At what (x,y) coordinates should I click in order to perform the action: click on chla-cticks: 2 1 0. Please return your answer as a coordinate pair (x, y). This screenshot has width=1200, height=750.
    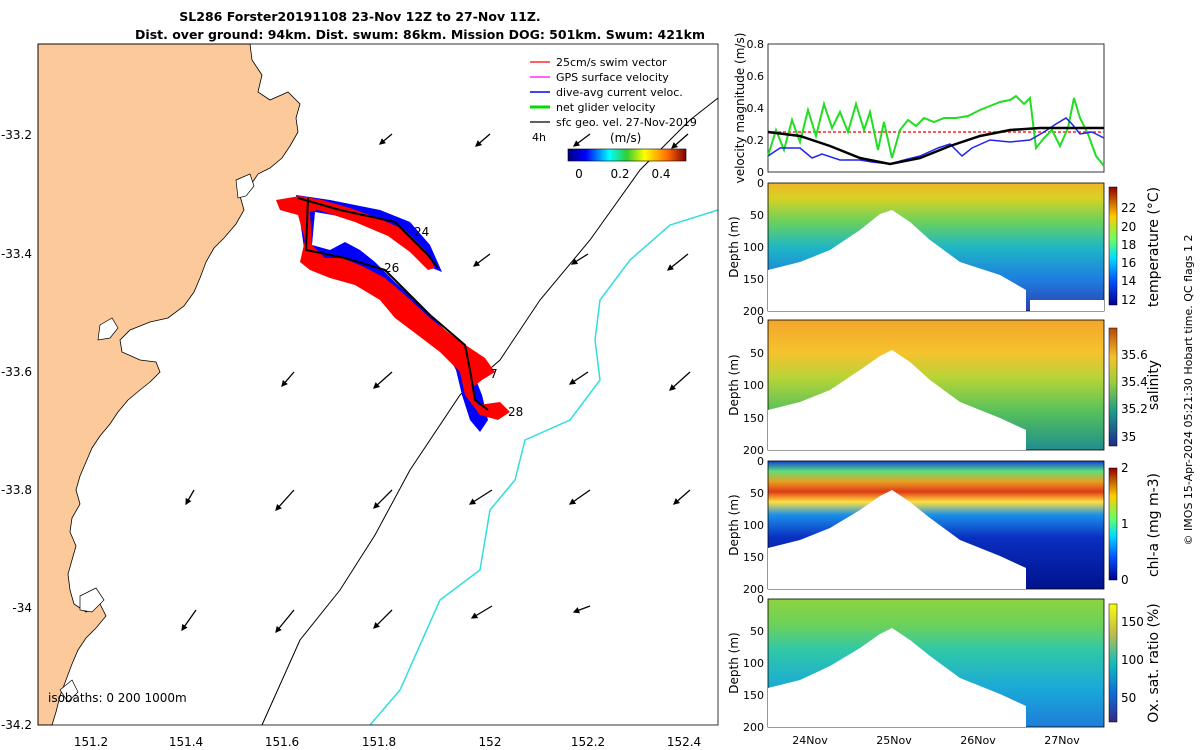
    Looking at the image, I should click on (1125, 524).